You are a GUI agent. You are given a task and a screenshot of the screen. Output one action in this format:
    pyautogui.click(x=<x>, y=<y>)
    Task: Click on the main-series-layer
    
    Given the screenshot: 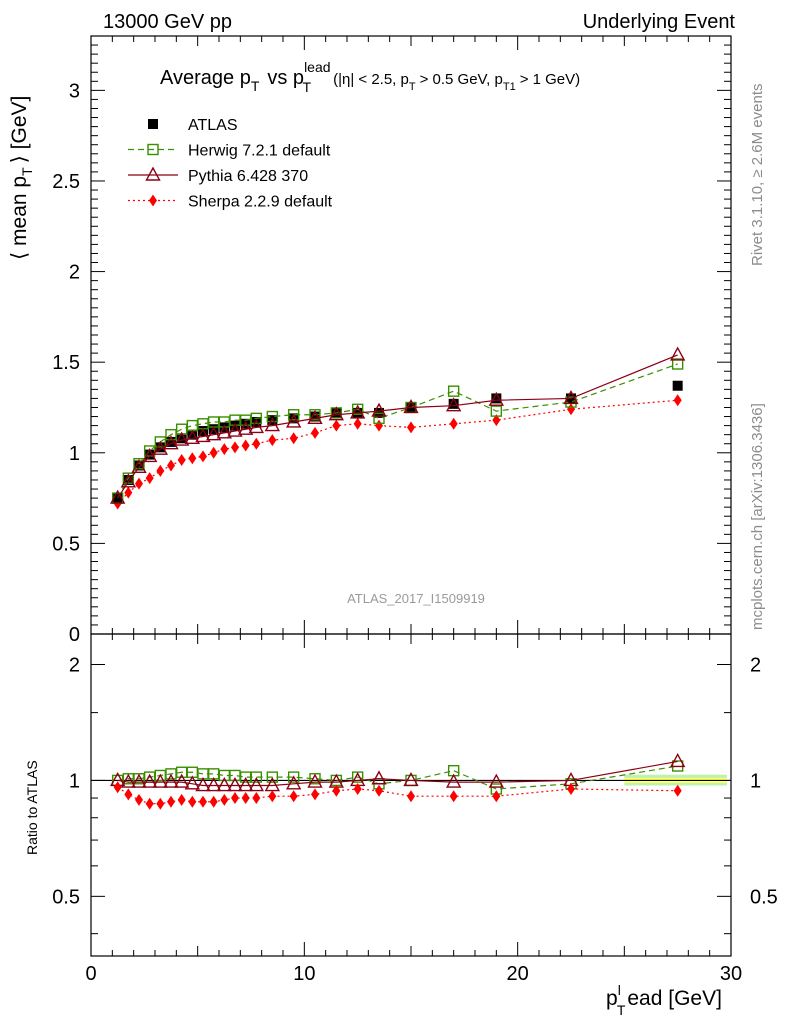 What is the action you would take?
    pyautogui.click(x=397, y=428)
    